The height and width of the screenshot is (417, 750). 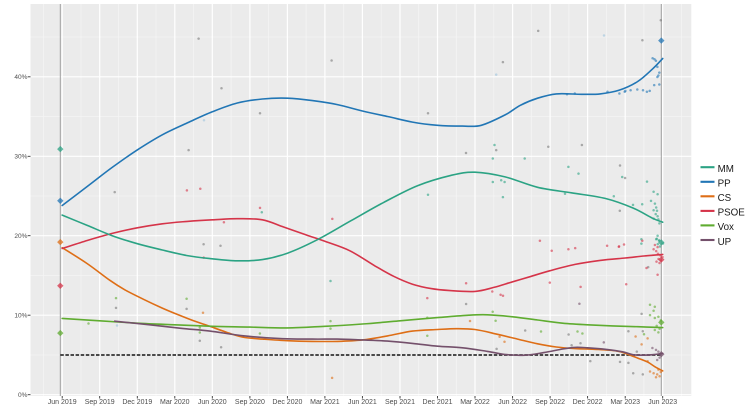 I want to click on svg-text: Dec 2022, so click(x=588, y=402).